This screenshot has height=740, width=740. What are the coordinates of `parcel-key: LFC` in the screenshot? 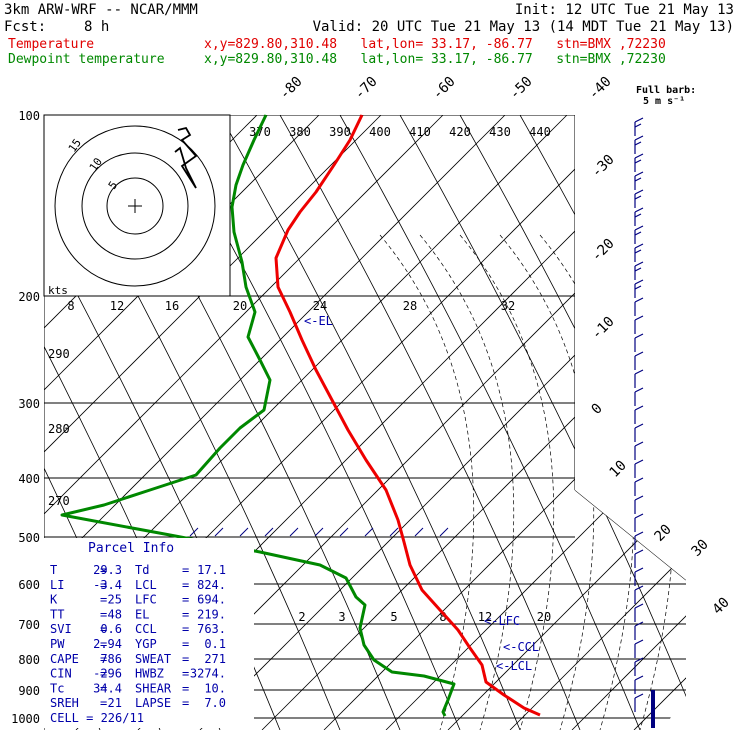 It's located at (146, 600).